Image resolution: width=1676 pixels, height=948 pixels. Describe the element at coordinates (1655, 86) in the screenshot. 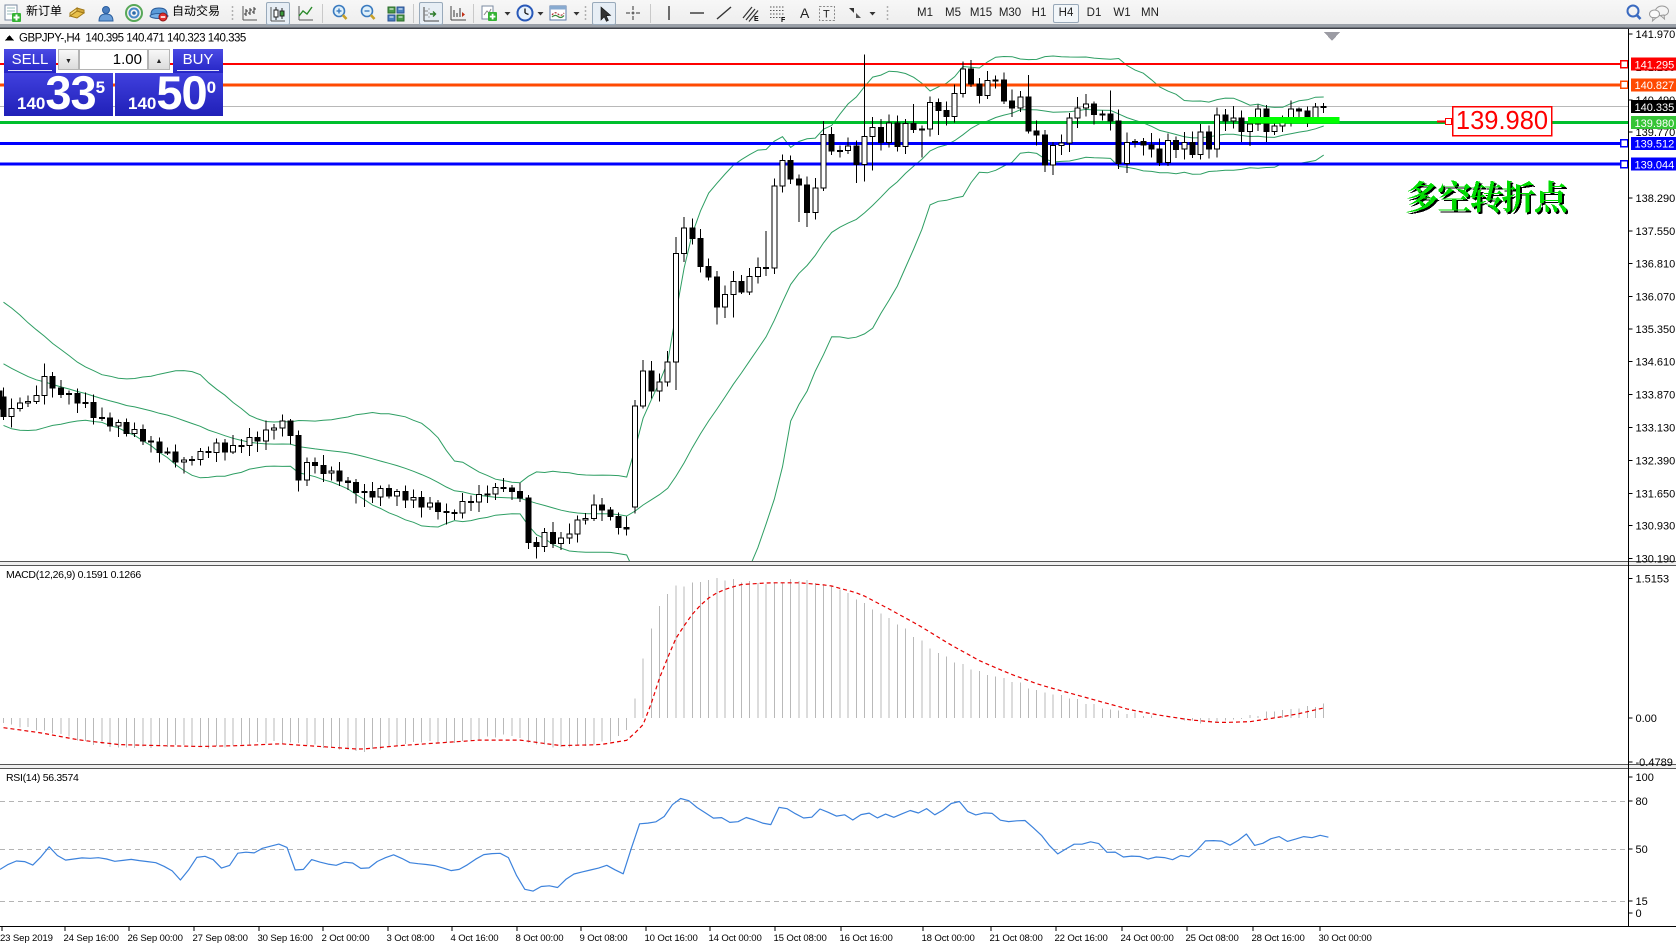

I see `svg-text: 140.827` at that location.